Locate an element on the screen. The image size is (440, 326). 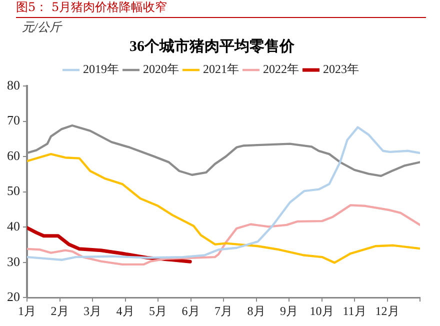
x-tick-label: 6月 is located at coordinates (191, 311).